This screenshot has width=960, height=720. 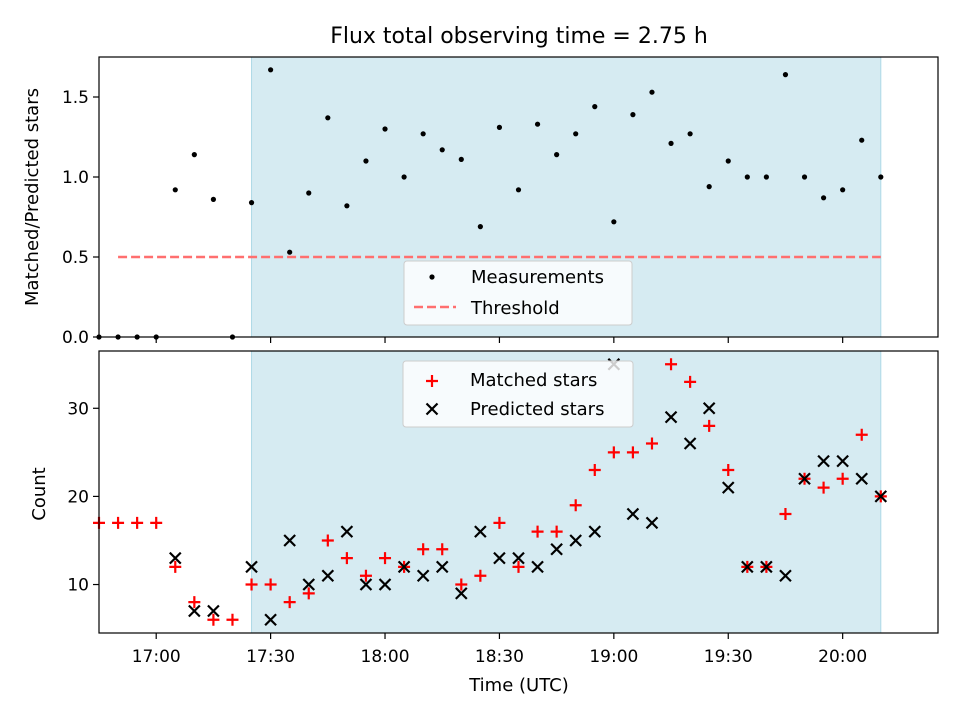 I want to click on legend-predicted-marker, so click(x=432, y=409).